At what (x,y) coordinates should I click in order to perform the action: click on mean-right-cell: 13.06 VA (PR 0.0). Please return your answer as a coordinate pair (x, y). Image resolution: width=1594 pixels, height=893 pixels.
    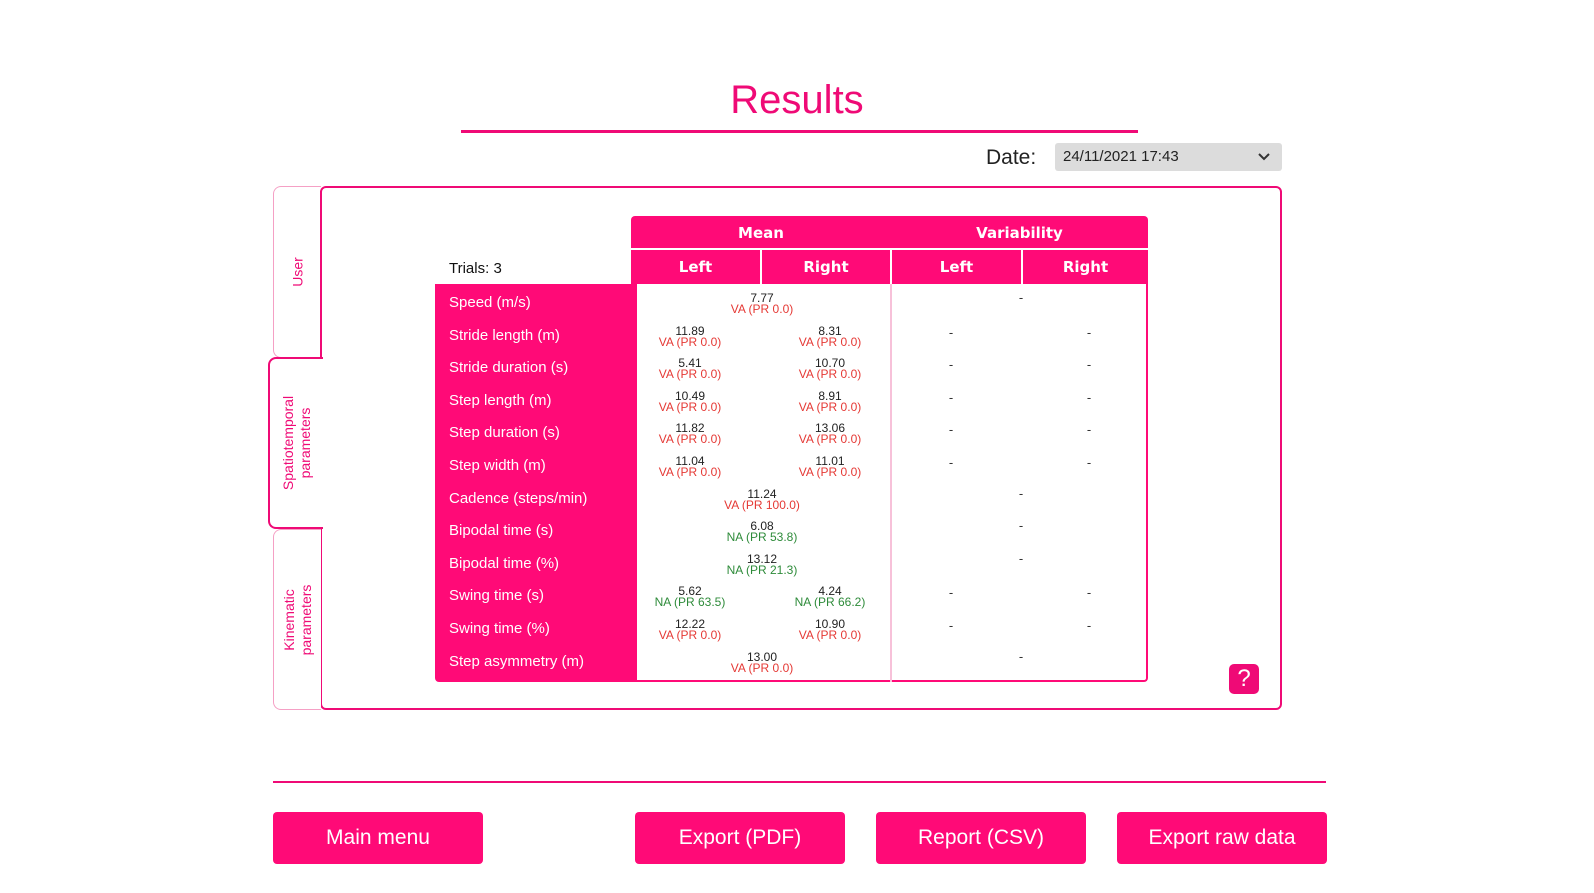
    Looking at the image, I should click on (830, 434).